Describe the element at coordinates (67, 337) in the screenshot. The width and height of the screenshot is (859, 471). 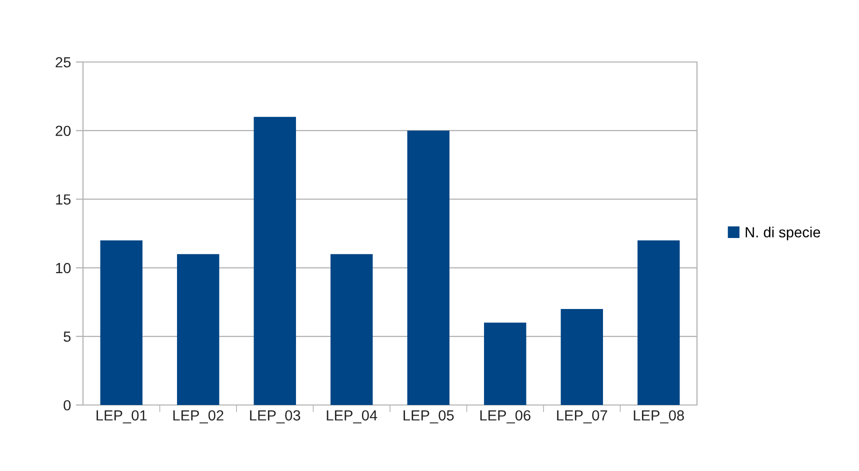
I see `y-tick-label: 5` at that location.